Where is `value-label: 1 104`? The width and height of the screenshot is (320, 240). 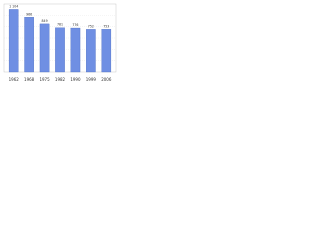 value-label: 1 104 is located at coordinates (13, 6).